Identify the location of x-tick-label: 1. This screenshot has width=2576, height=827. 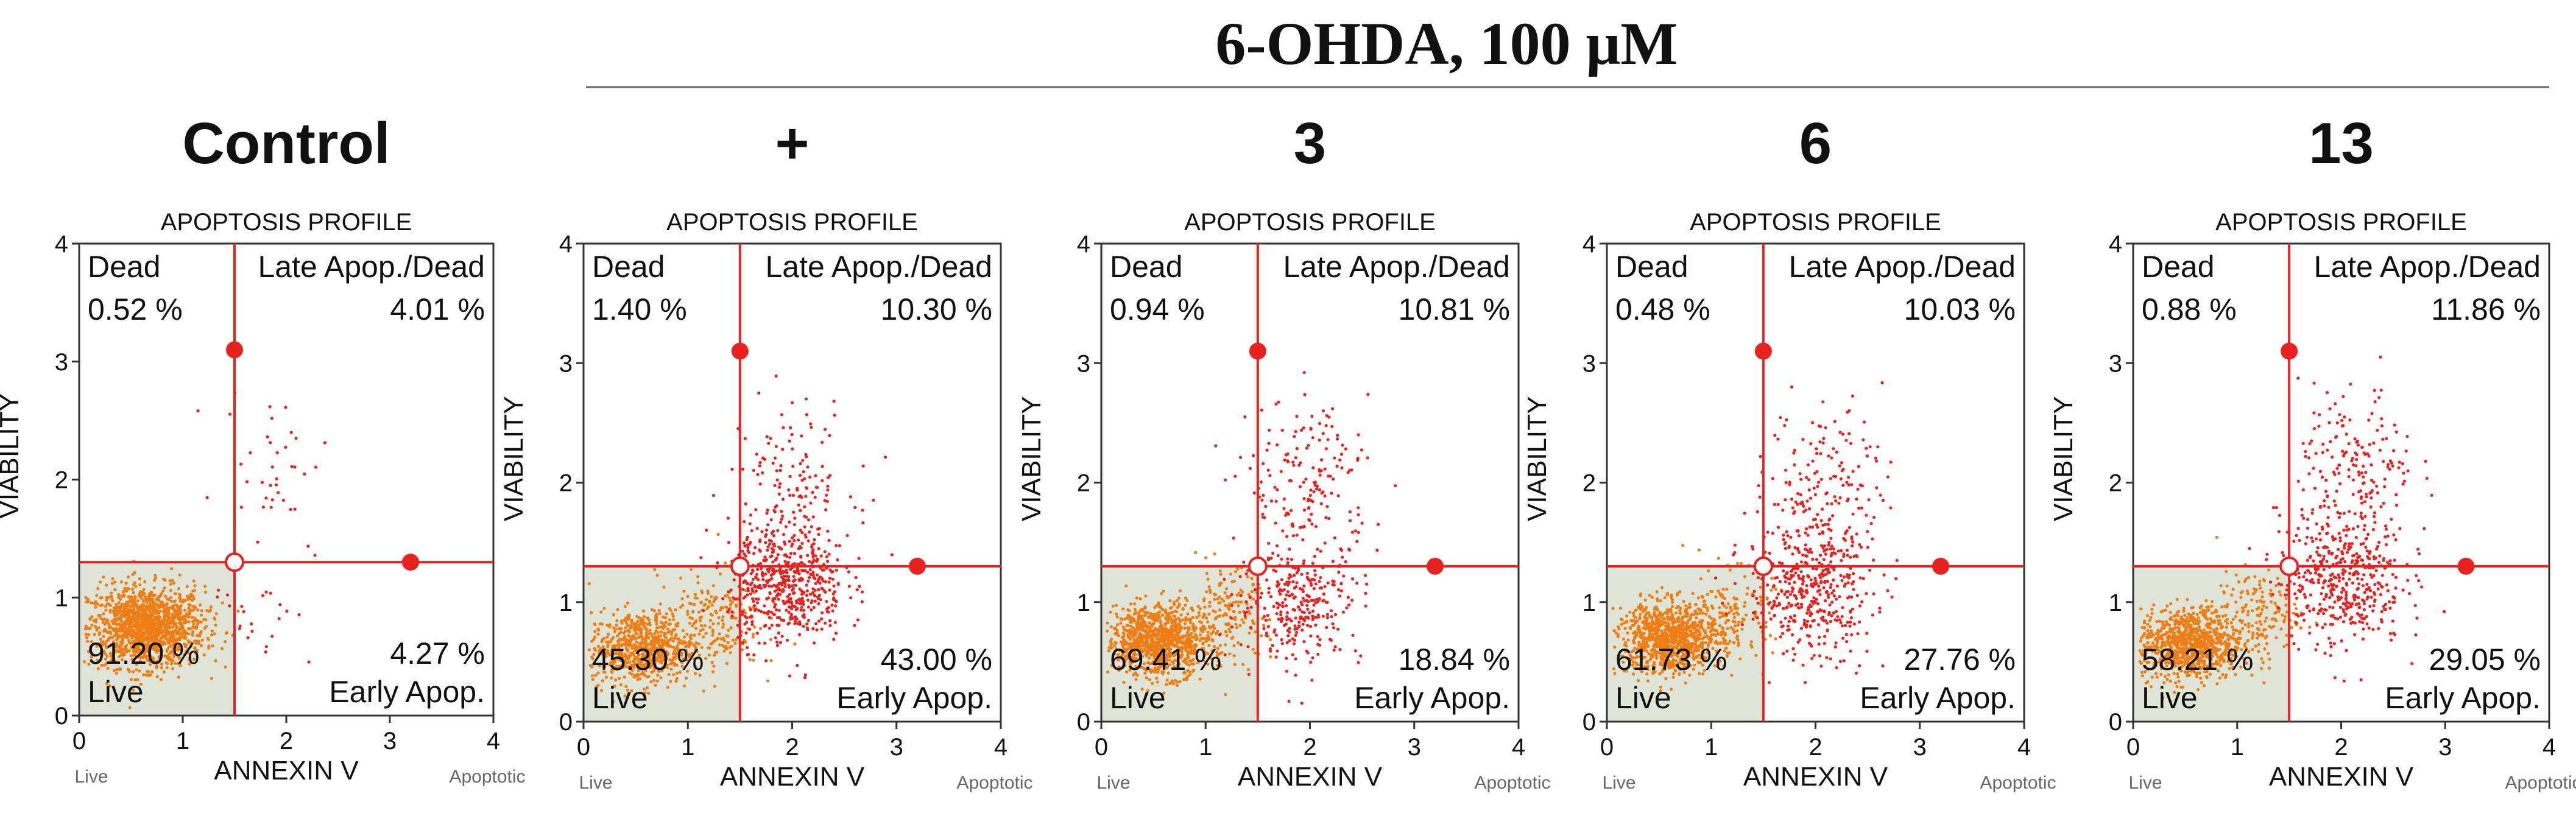
(182, 741).